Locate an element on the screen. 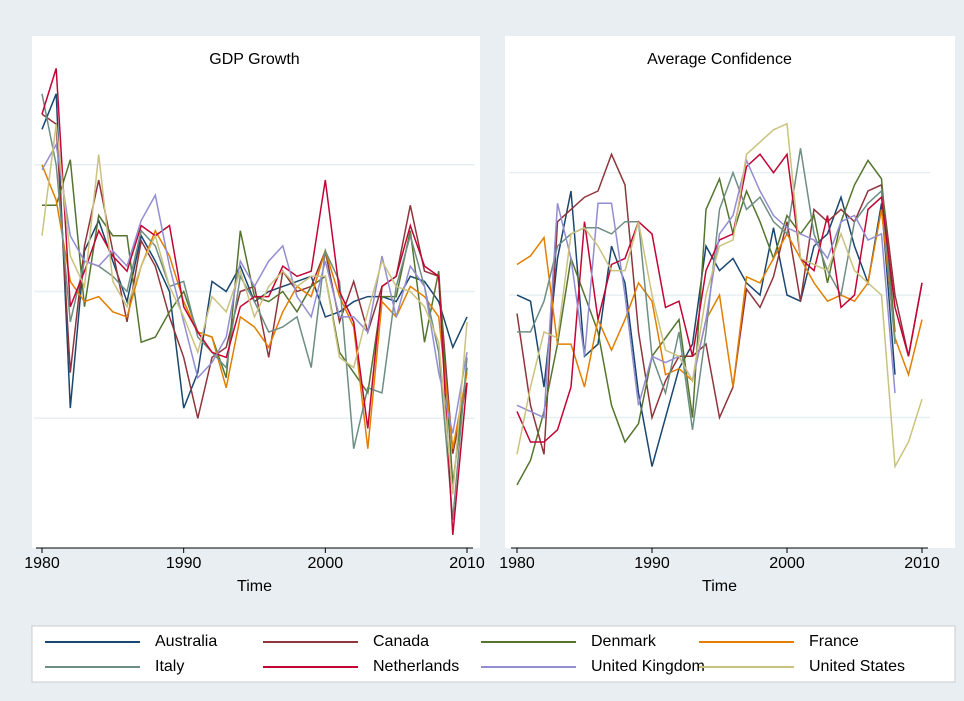  legend-label: Netherlands is located at coordinates (416, 666).